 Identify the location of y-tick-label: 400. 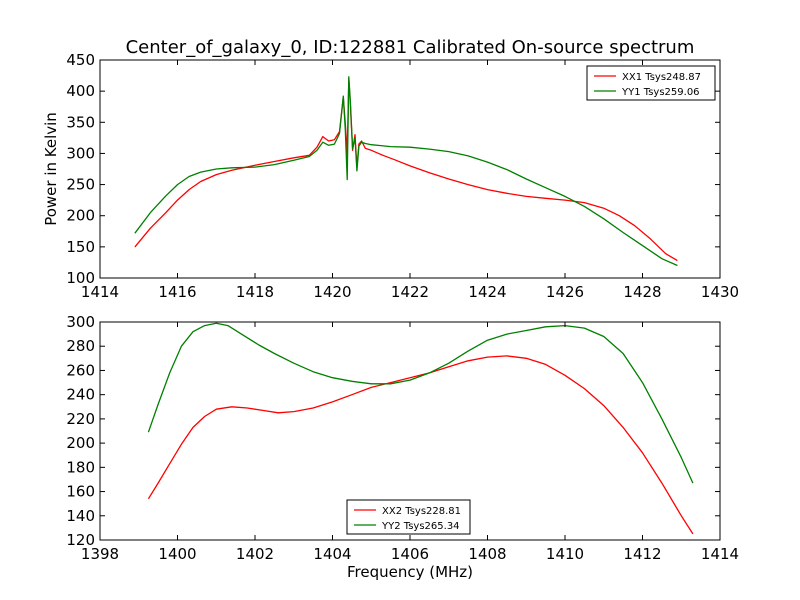
(80, 91).